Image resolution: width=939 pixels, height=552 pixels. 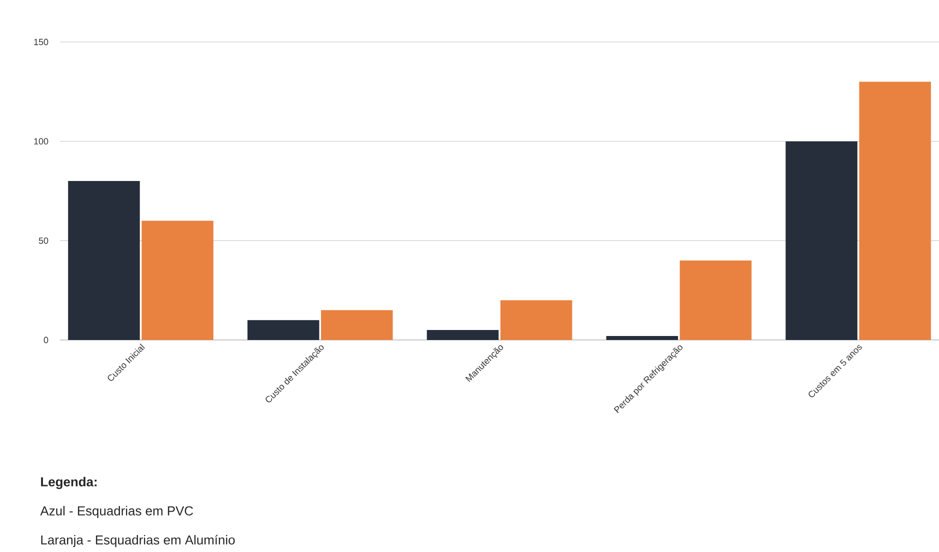 I want to click on y-tick-label: 50, so click(x=43, y=240).